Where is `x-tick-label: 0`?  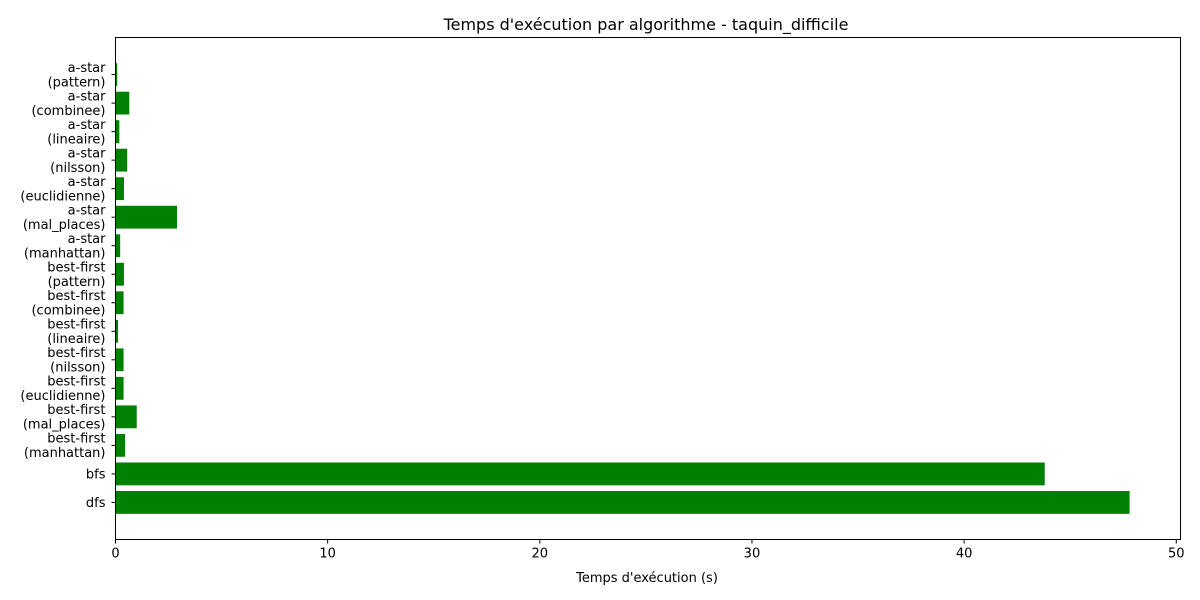 x-tick-label: 0 is located at coordinates (115, 554).